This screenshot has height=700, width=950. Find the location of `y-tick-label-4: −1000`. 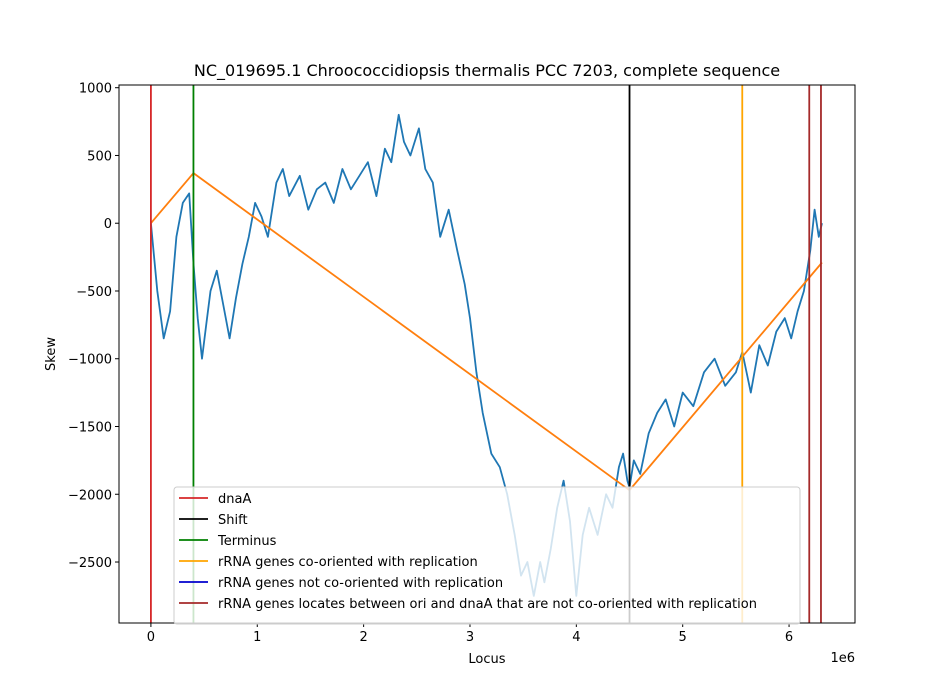

y-tick-label-4: −1000 is located at coordinates (90, 360).